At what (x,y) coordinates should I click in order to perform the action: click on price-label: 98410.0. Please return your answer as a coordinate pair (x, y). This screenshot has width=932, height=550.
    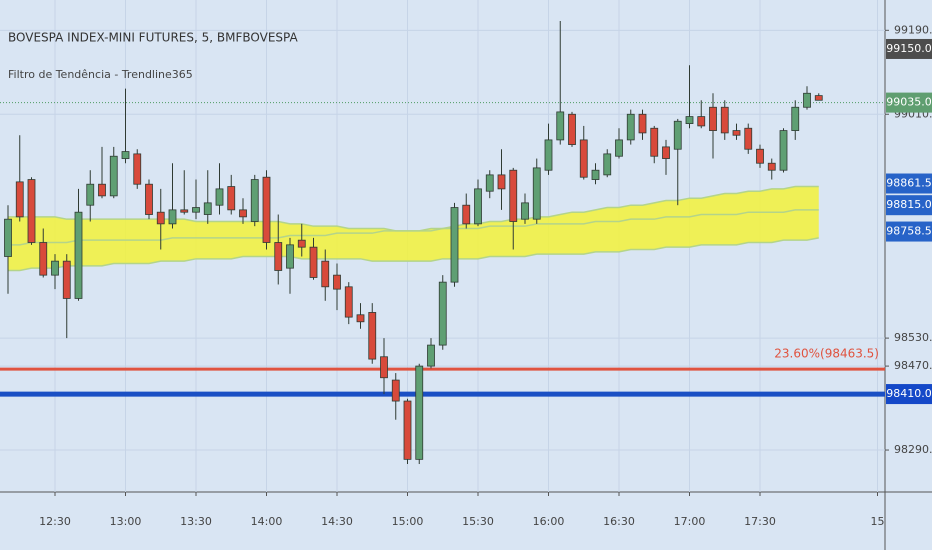
    Looking at the image, I should click on (909, 393).